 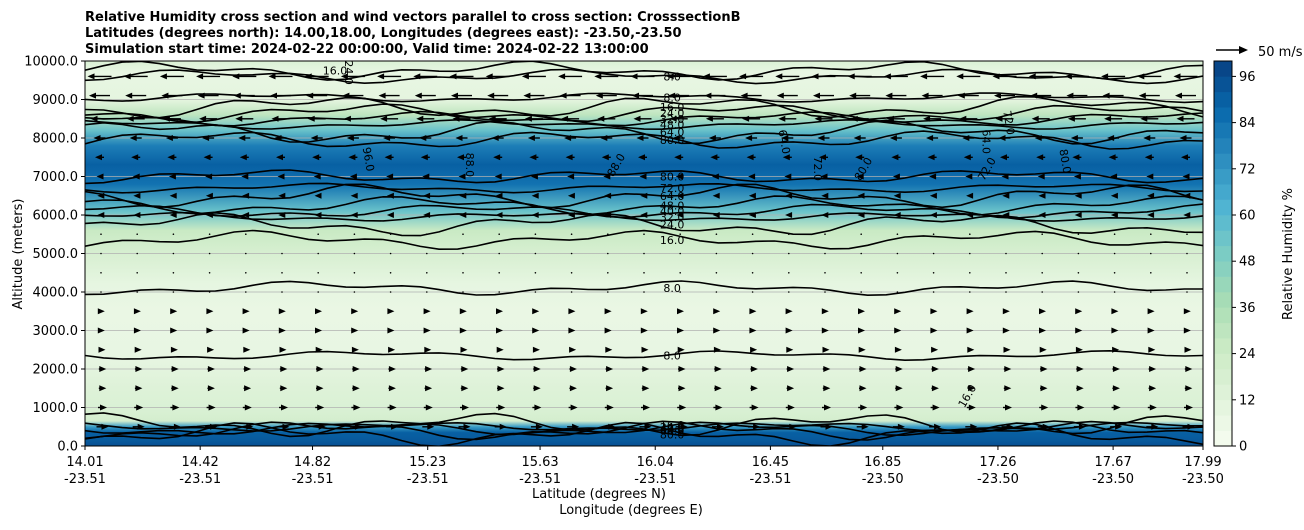 What do you see at coordinates (672, 434) in the screenshot?
I see `contour-label-text: 80.0` at bounding box center [672, 434].